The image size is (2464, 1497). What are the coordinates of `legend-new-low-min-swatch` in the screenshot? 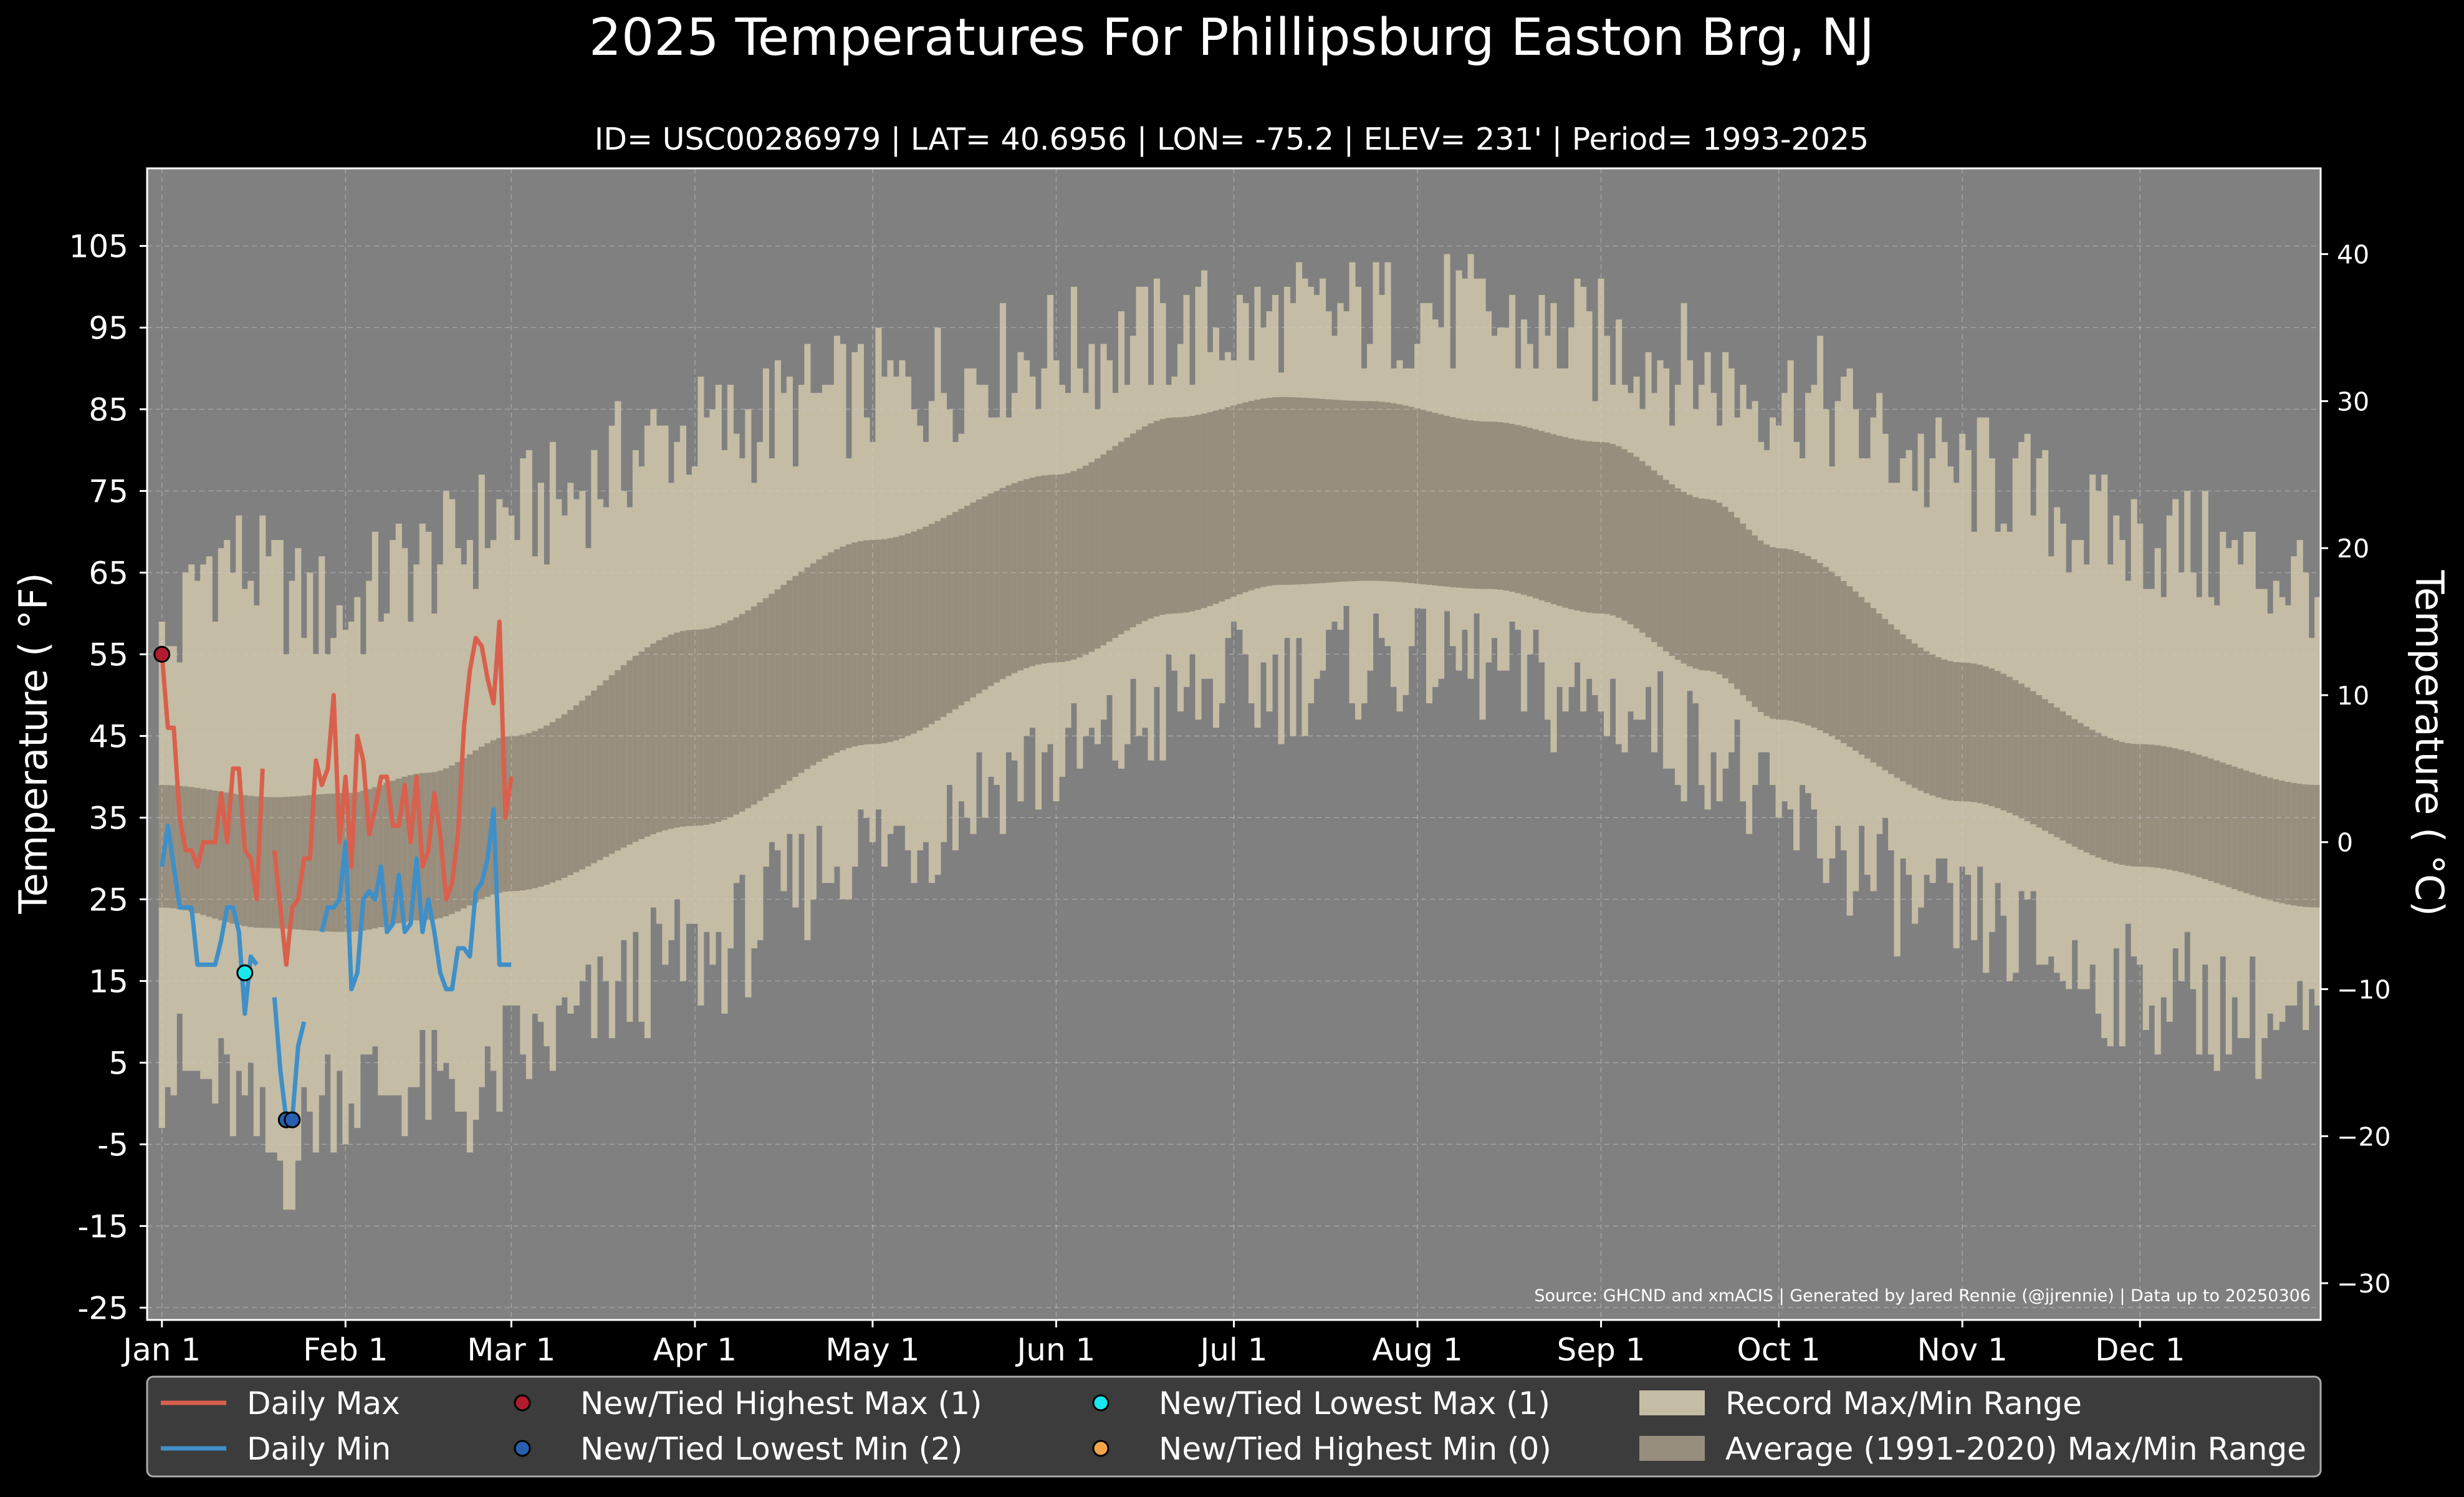 It's located at (522, 1448).